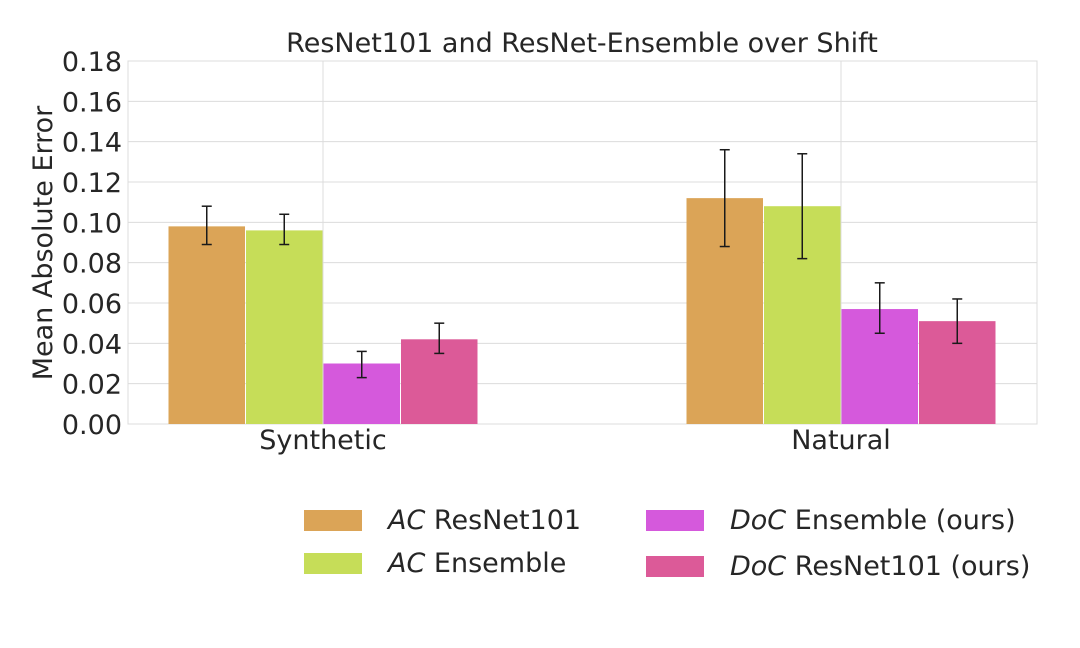 This screenshot has width=1080, height=648. What do you see at coordinates (92, 102) in the screenshot?
I see `y-tick-label: 0.16` at bounding box center [92, 102].